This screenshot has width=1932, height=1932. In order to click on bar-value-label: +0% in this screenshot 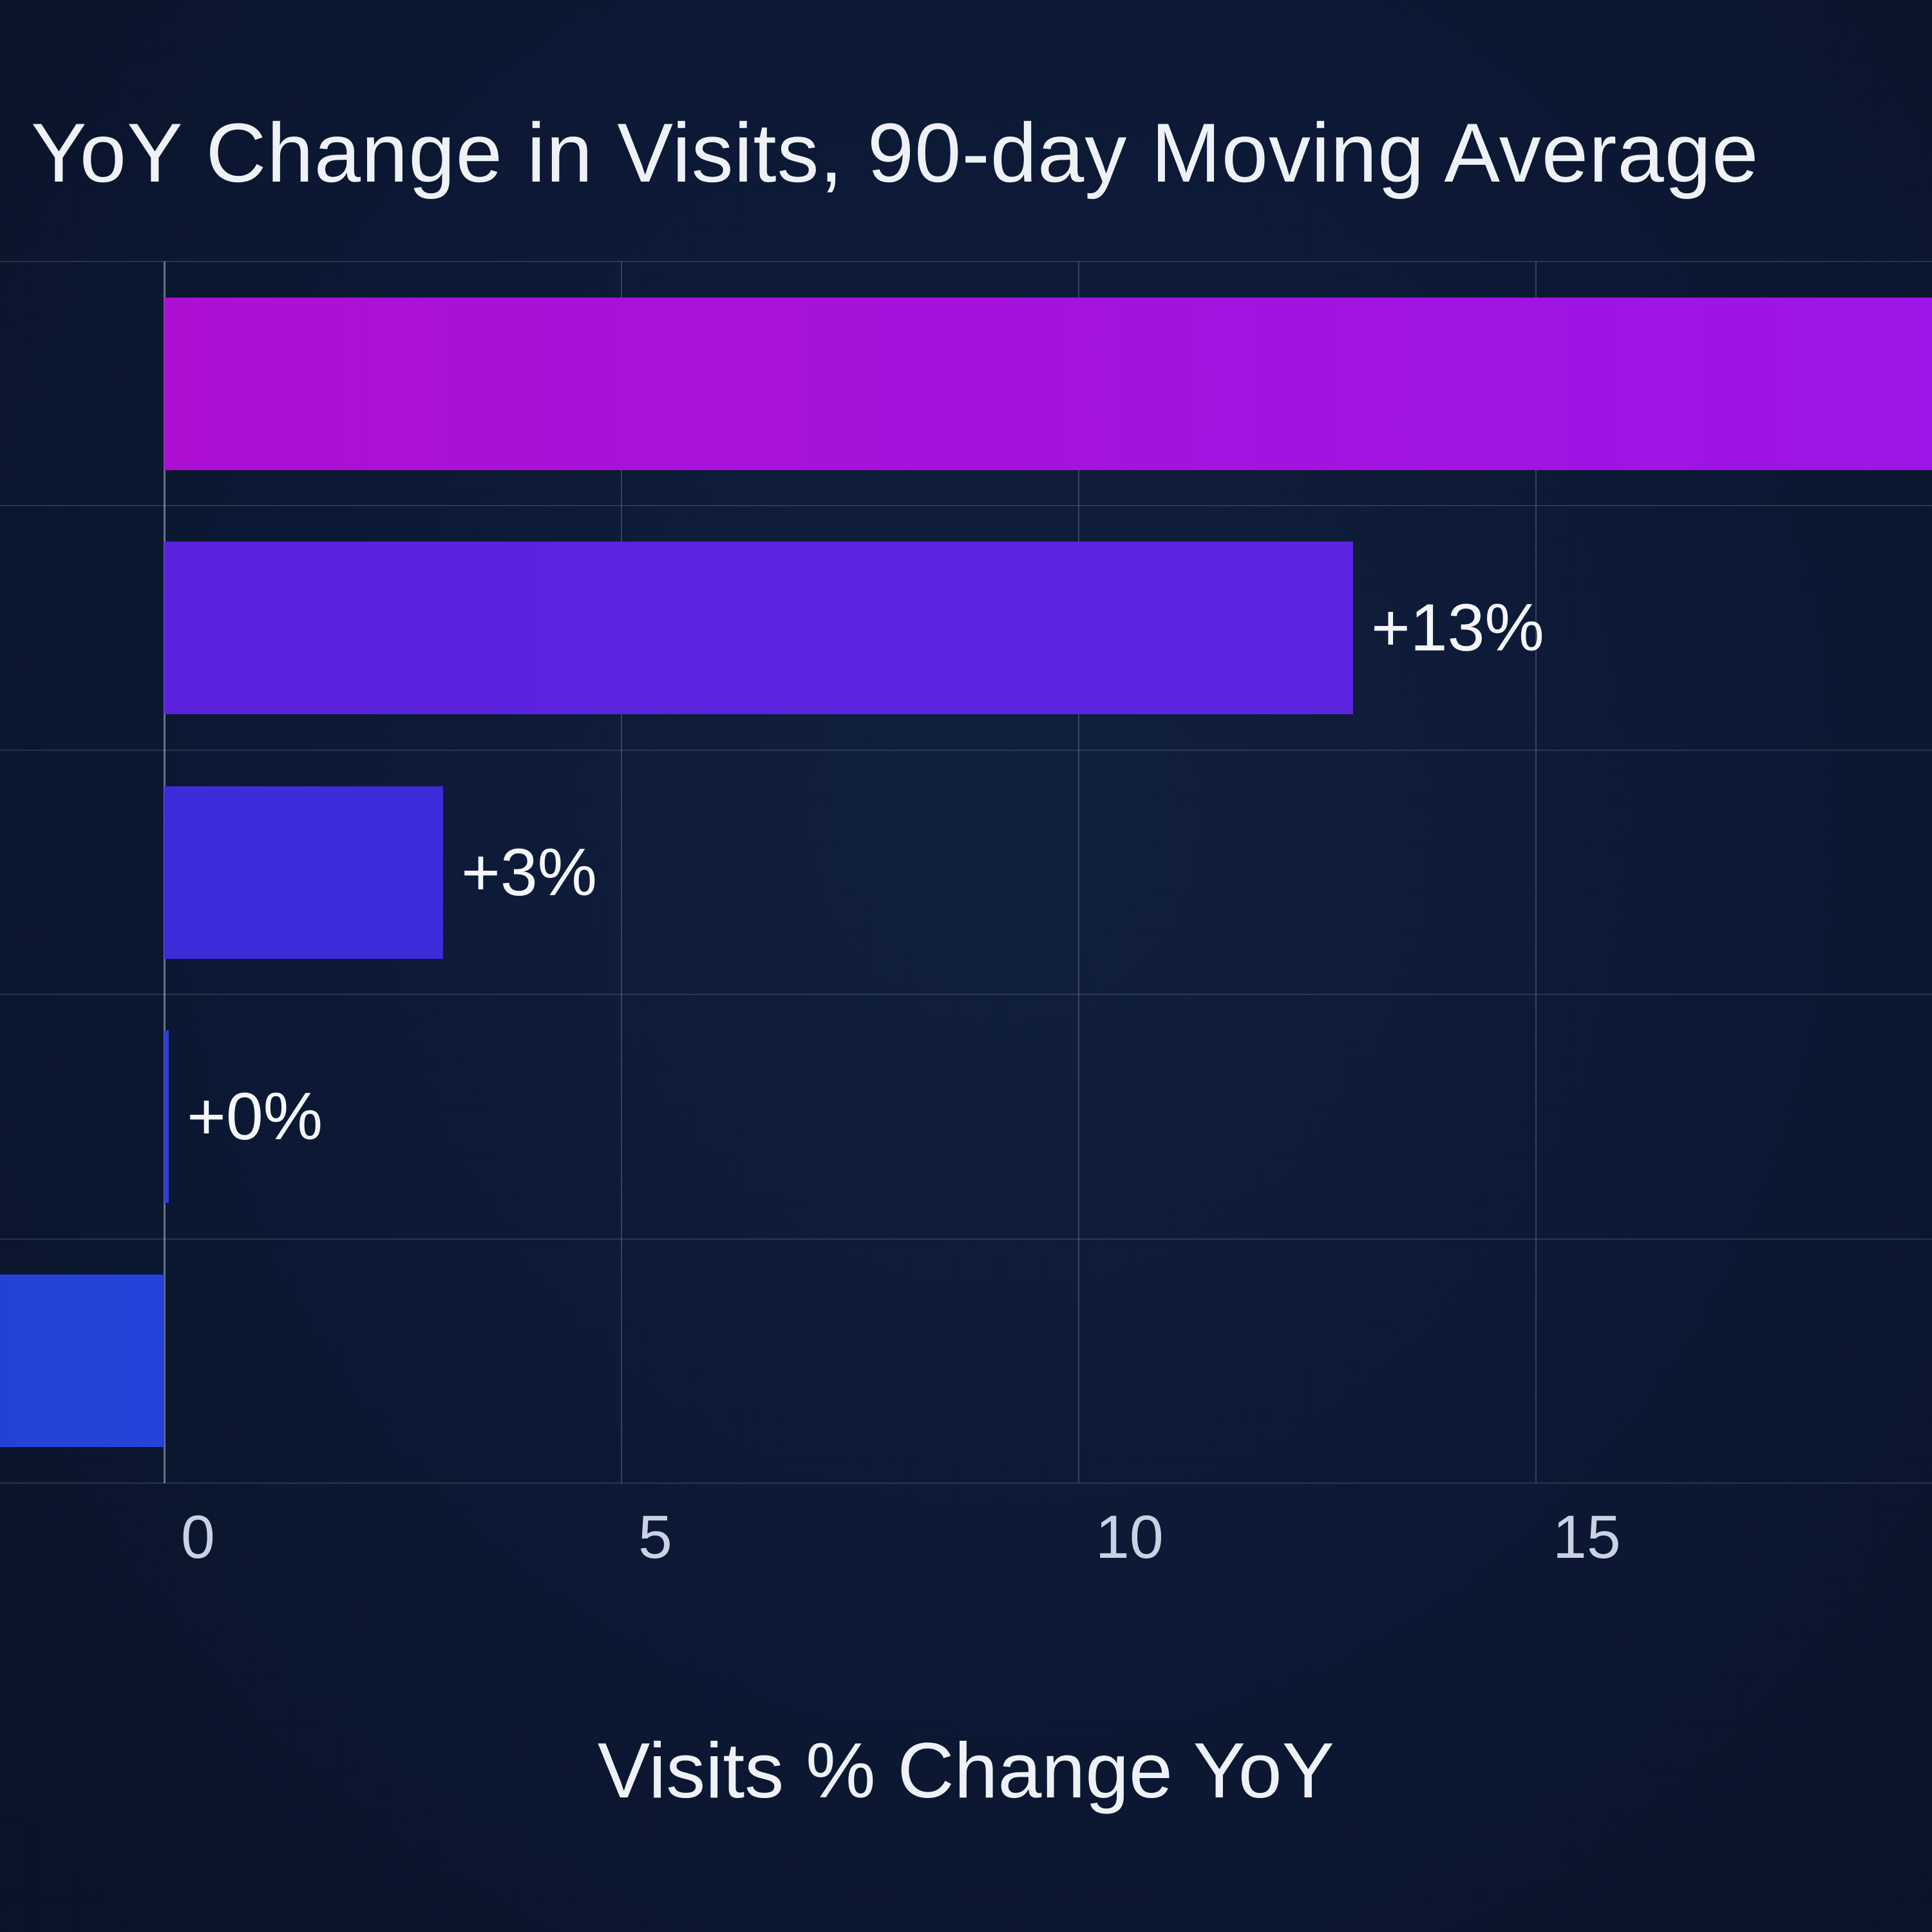, I will do `click(255, 1116)`.